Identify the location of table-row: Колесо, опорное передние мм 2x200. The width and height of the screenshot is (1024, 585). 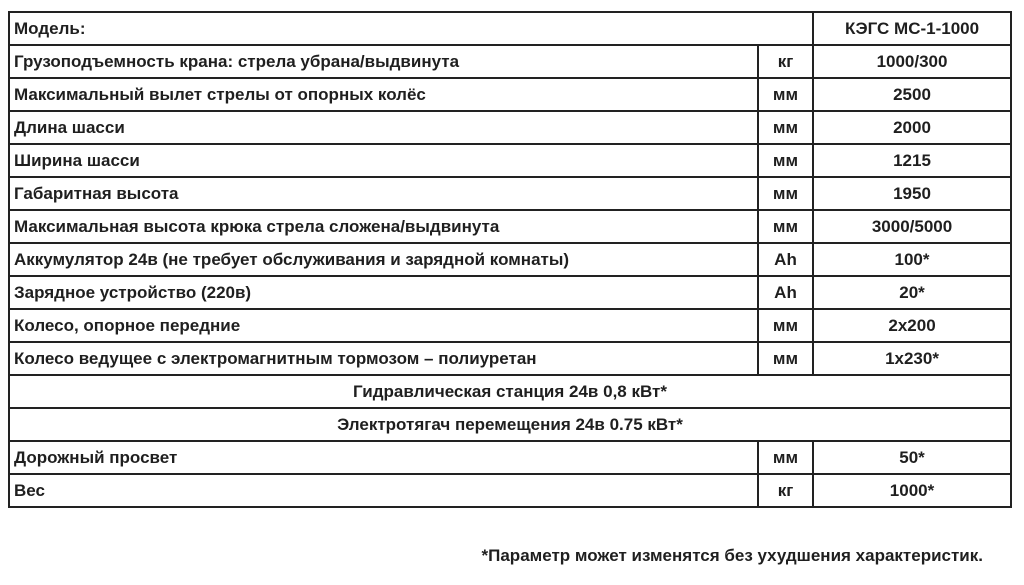
(510, 325).